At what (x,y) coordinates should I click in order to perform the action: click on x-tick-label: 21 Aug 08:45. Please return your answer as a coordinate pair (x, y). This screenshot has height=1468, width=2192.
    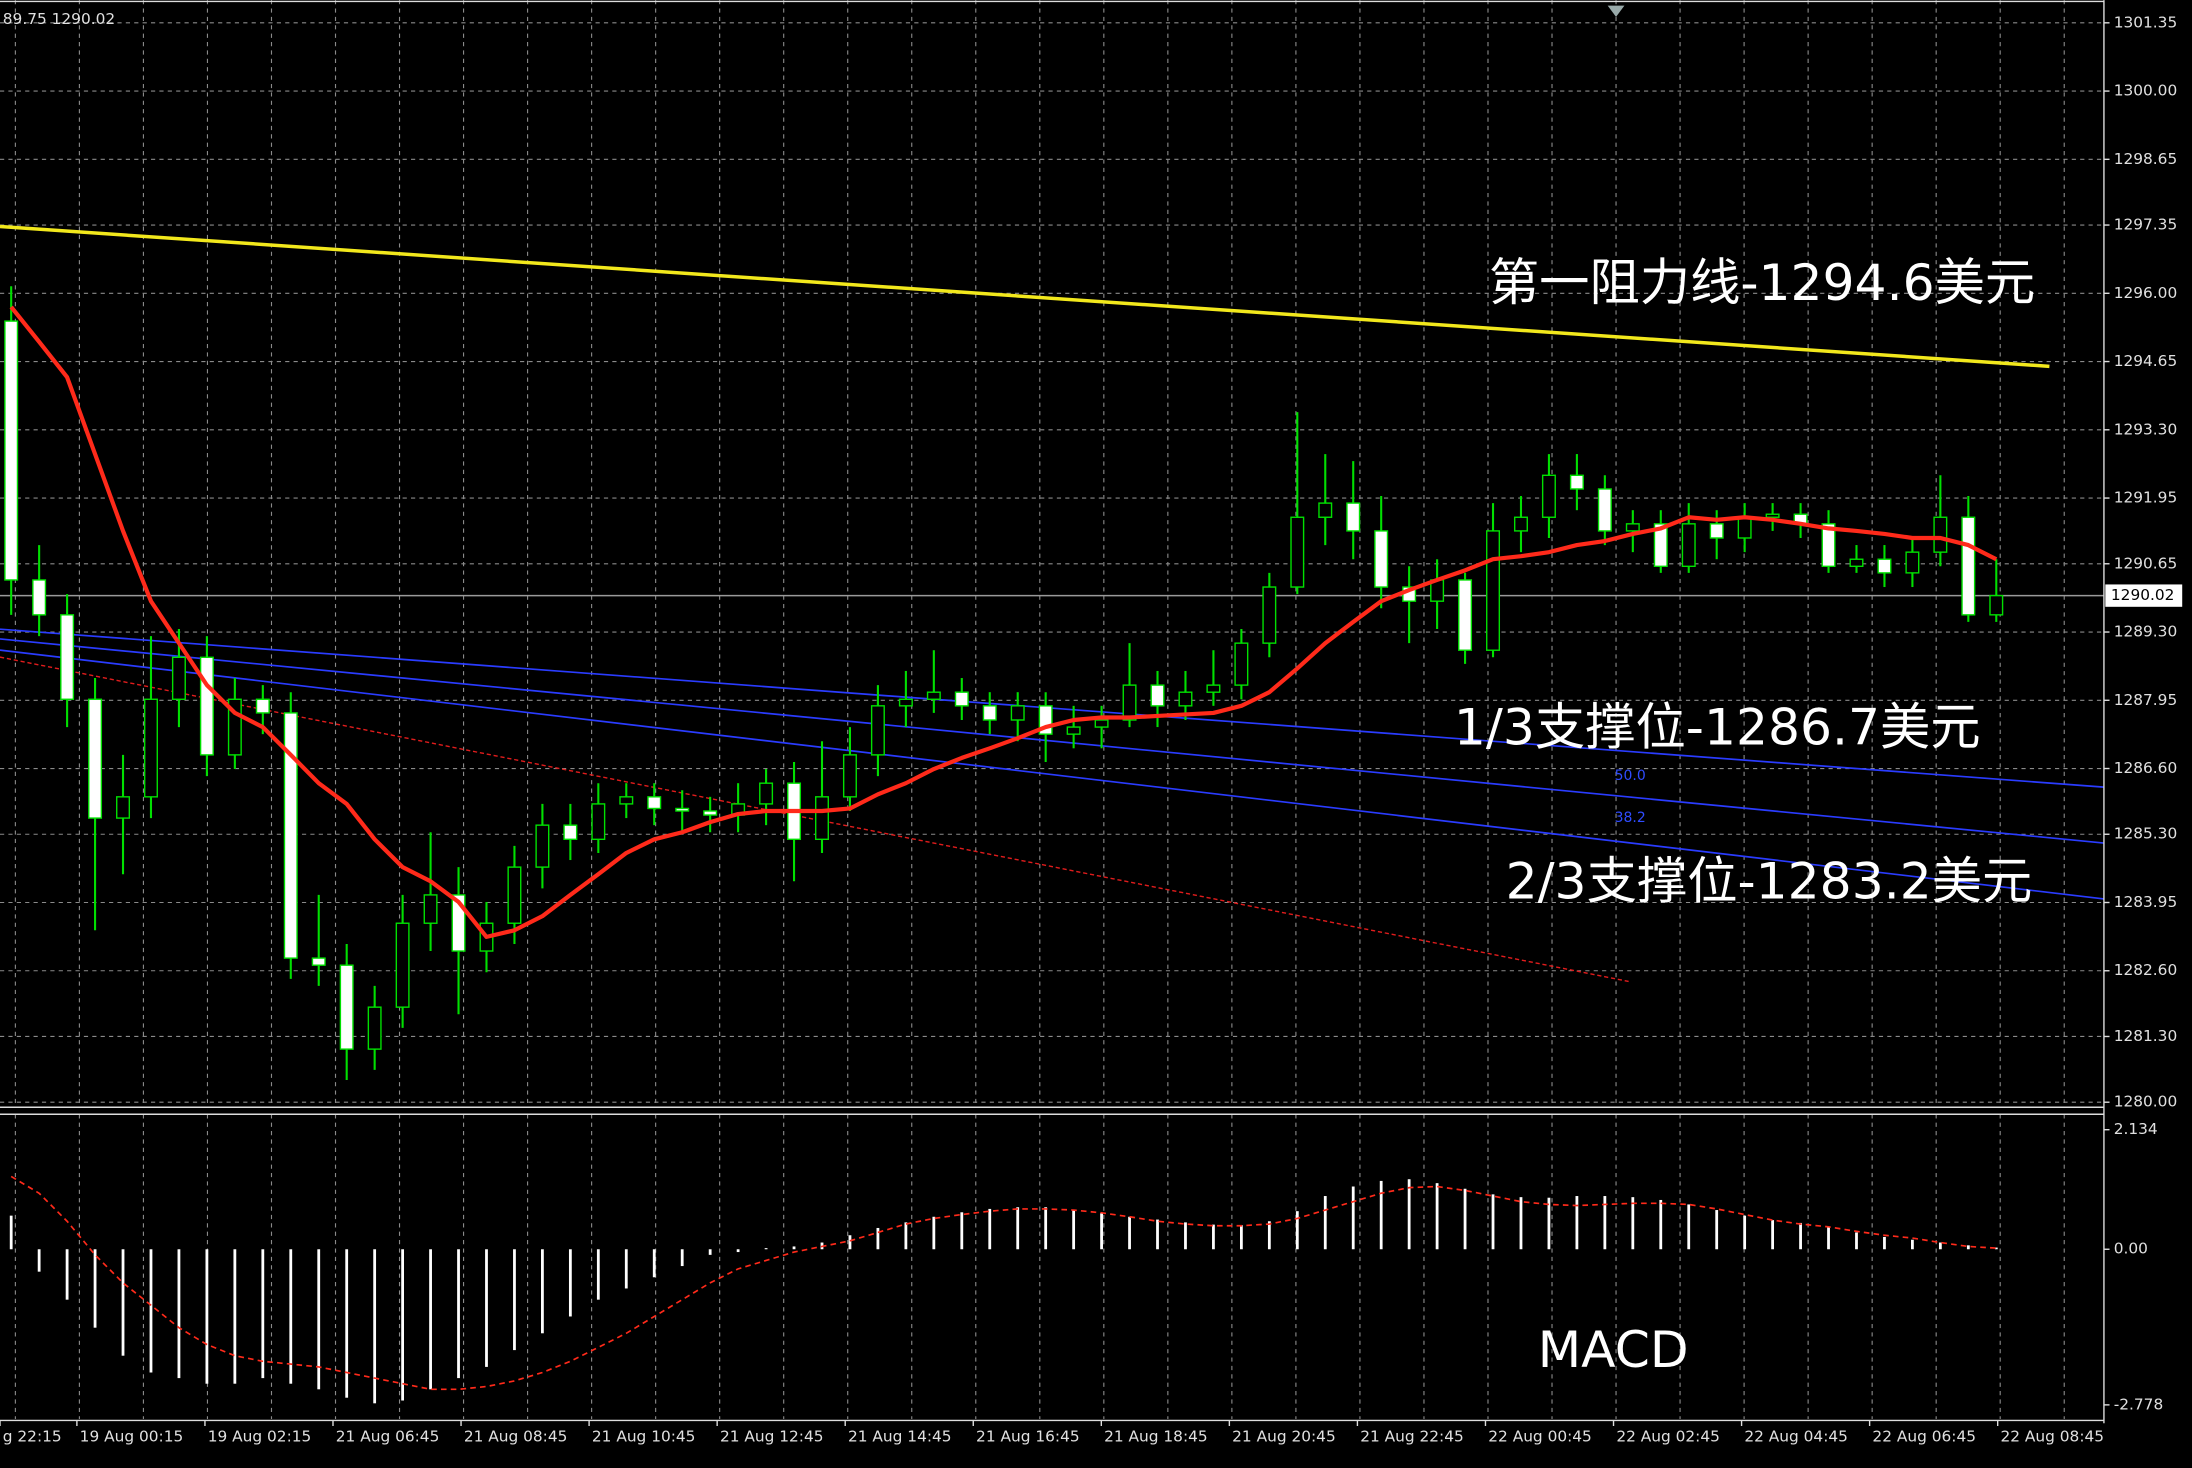
    Looking at the image, I should click on (516, 1437).